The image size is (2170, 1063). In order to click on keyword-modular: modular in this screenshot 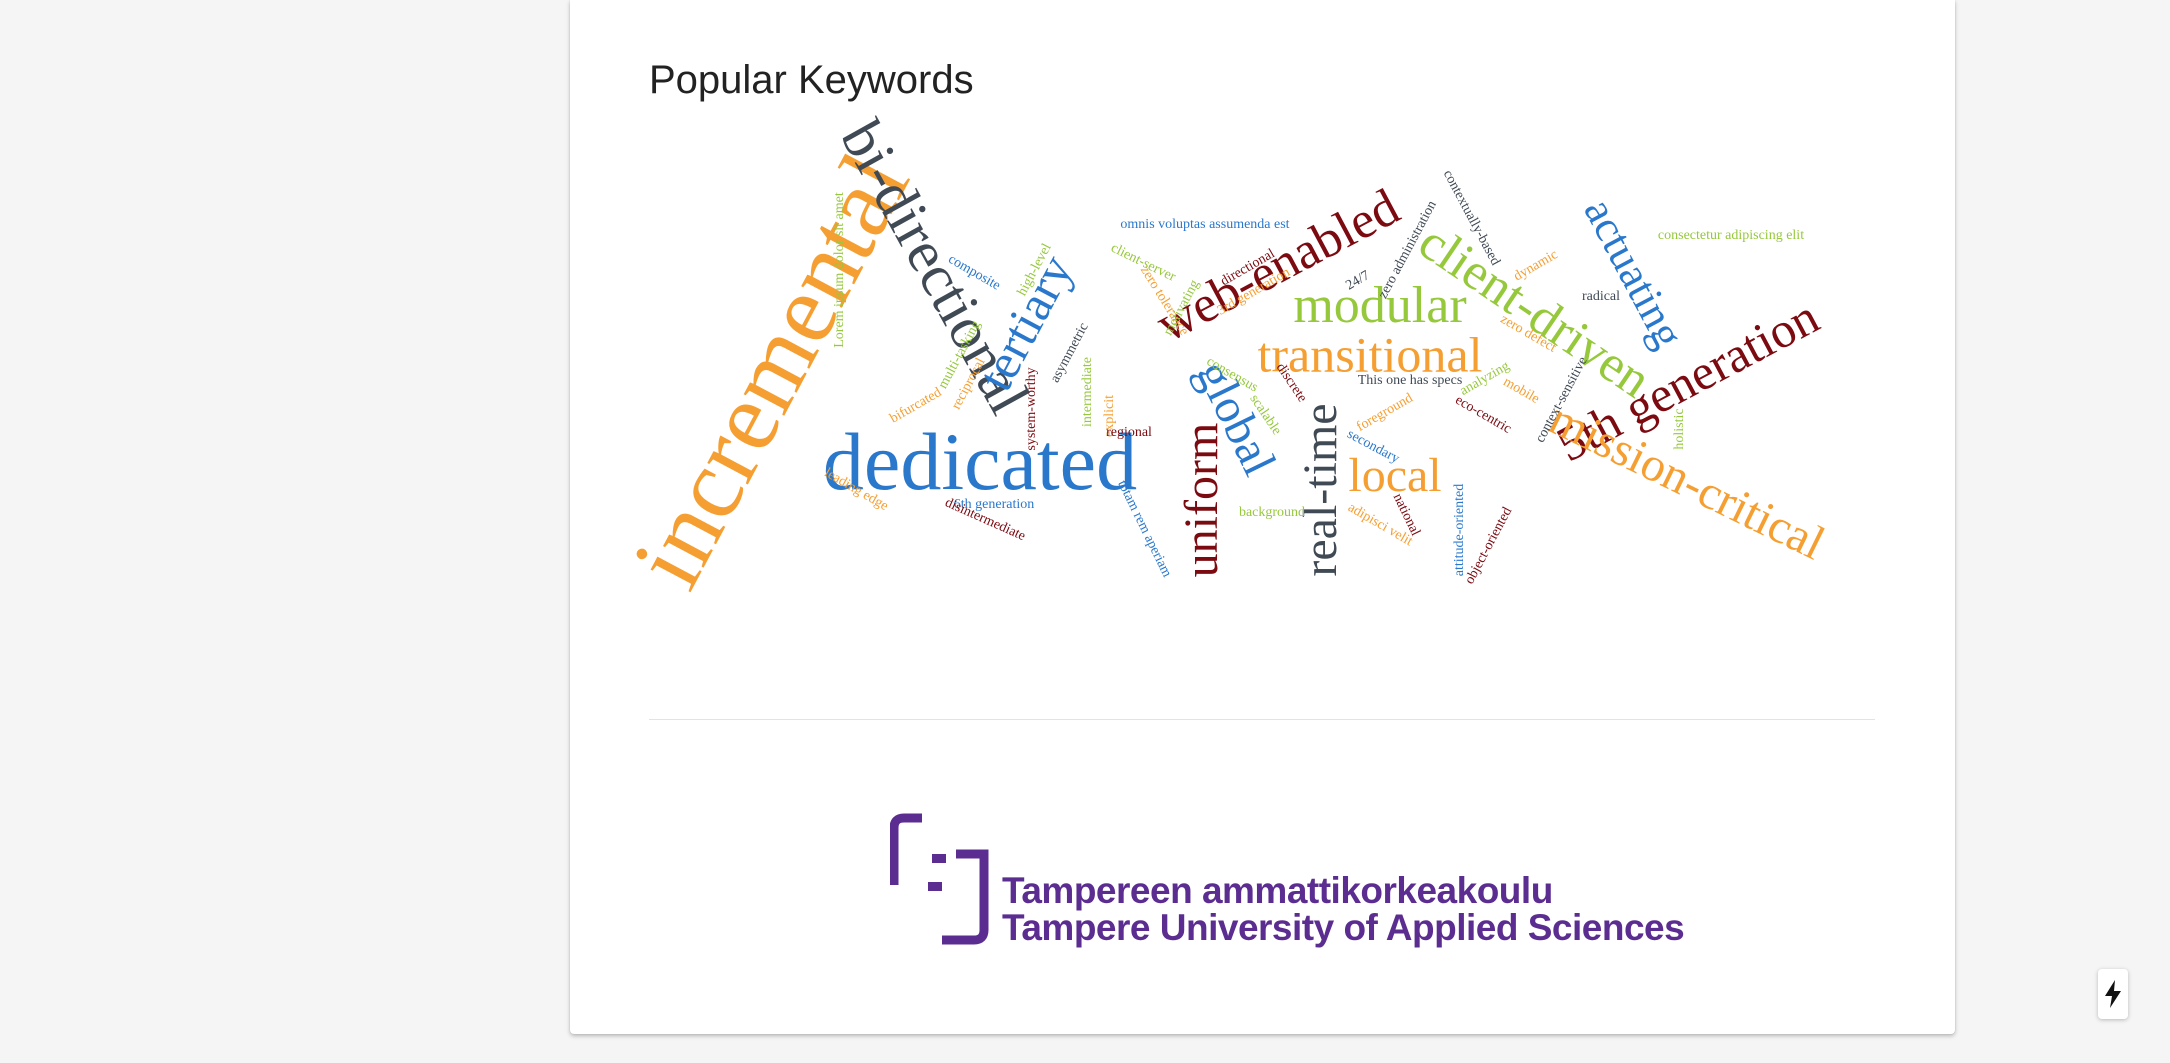, I will do `click(1379, 305)`.